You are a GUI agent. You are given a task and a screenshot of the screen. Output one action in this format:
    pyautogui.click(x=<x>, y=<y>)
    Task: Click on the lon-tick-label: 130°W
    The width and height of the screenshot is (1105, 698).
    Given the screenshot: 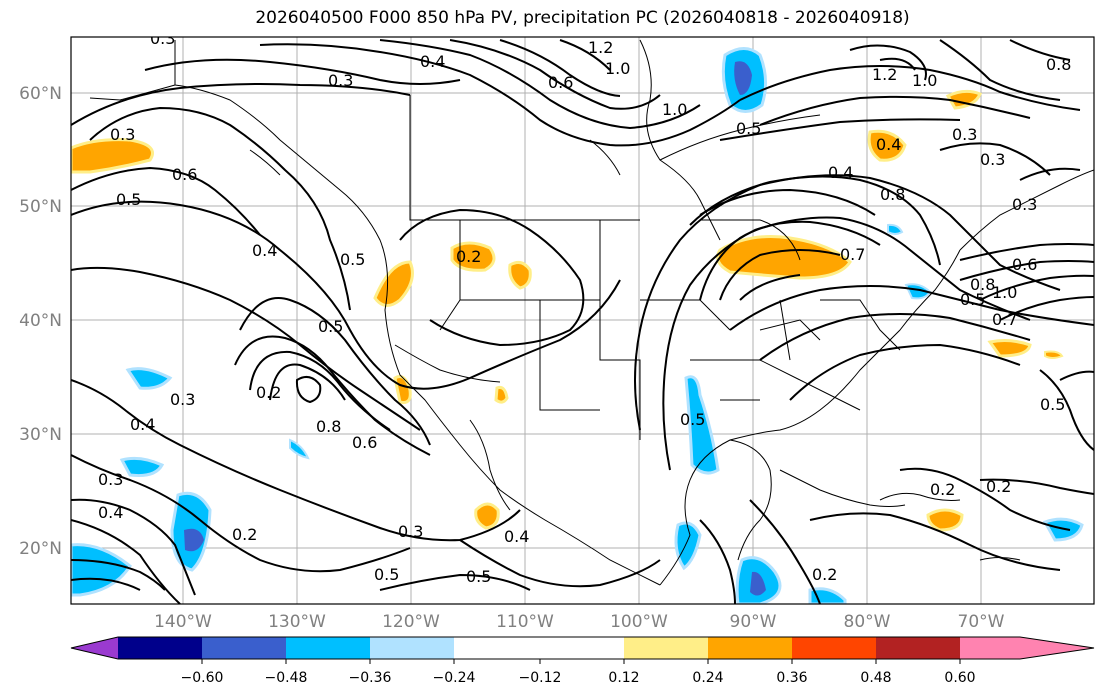 What is the action you would take?
    pyautogui.click(x=297, y=622)
    